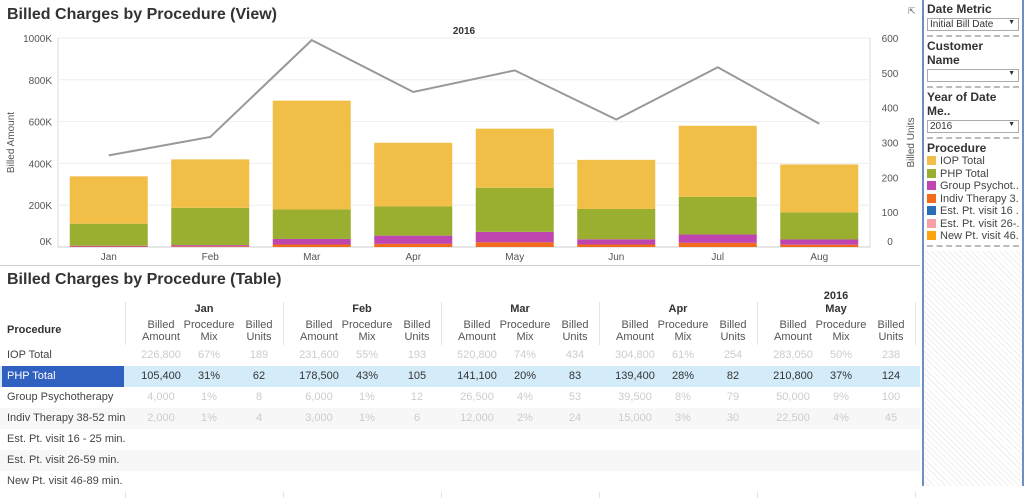  Describe the element at coordinates (41, 164) in the screenshot. I see `y-tick-label: 400K` at that location.